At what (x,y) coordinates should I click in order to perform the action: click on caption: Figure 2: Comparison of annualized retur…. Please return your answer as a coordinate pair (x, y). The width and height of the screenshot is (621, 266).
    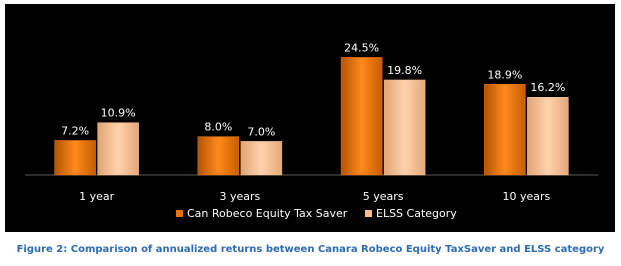
    Looking at the image, I should click on (310, 249).